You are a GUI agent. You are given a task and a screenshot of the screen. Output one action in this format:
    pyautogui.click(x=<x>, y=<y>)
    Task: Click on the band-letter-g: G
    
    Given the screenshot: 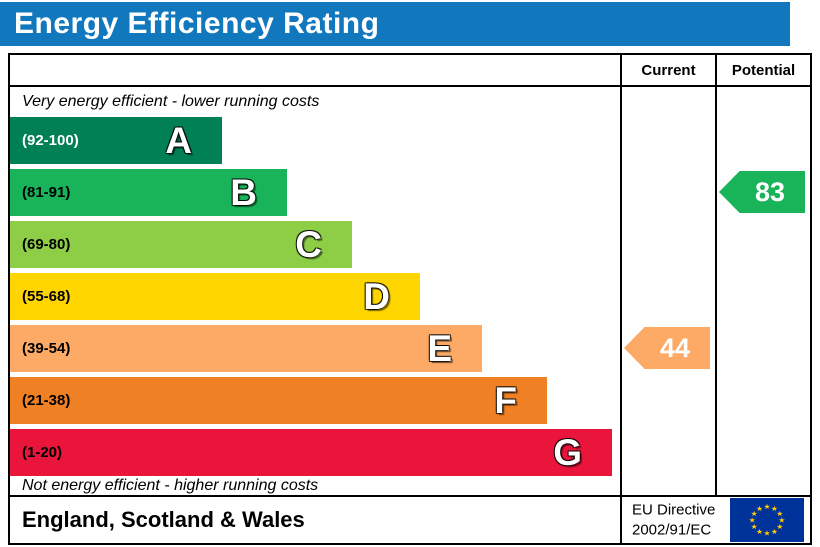 What is the action you would take?
    pyautogui.click(x=567, y=452)
    